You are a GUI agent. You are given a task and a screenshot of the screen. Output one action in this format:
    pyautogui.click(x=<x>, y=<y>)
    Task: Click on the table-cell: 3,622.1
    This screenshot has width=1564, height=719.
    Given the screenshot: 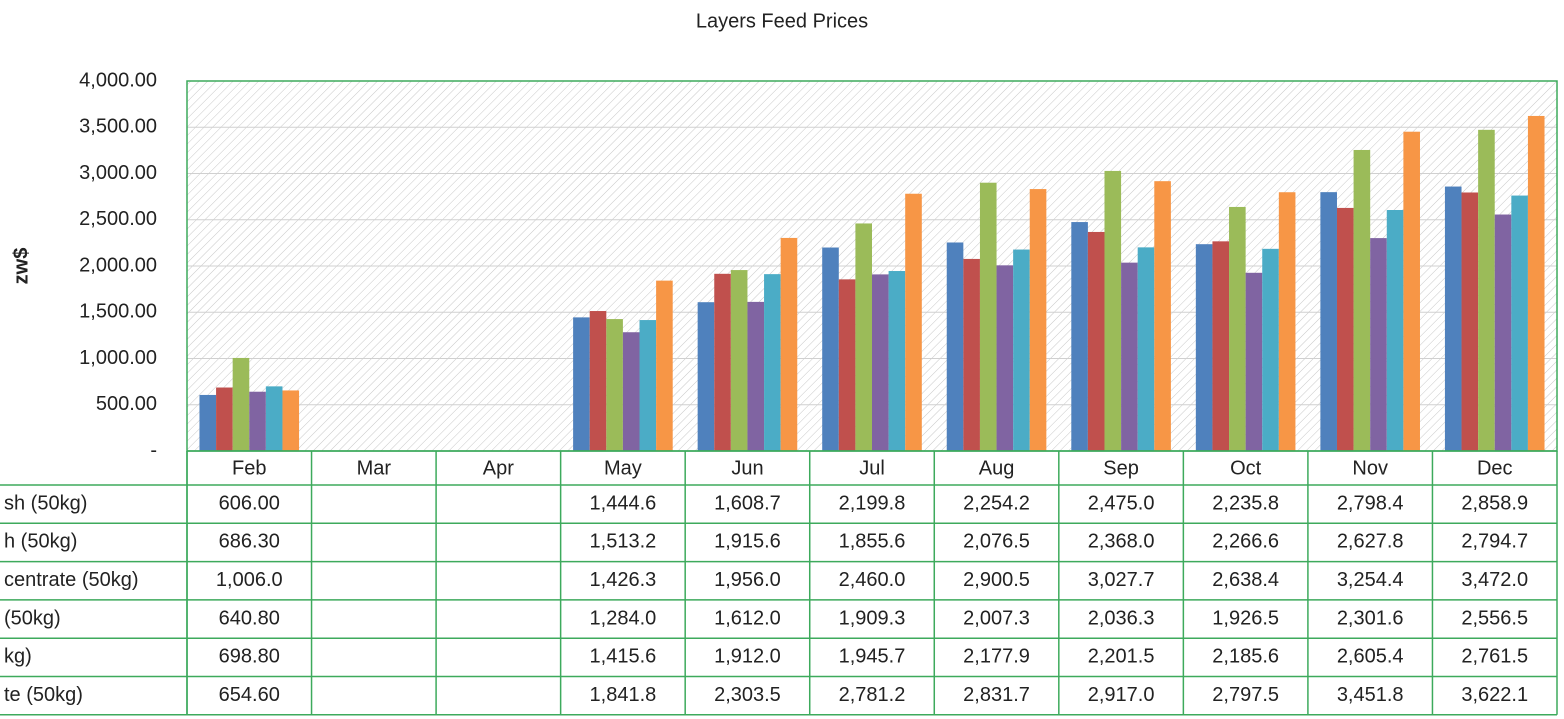 What is the action you would take?
    pyautogui.click(x=1494, y=695)
    